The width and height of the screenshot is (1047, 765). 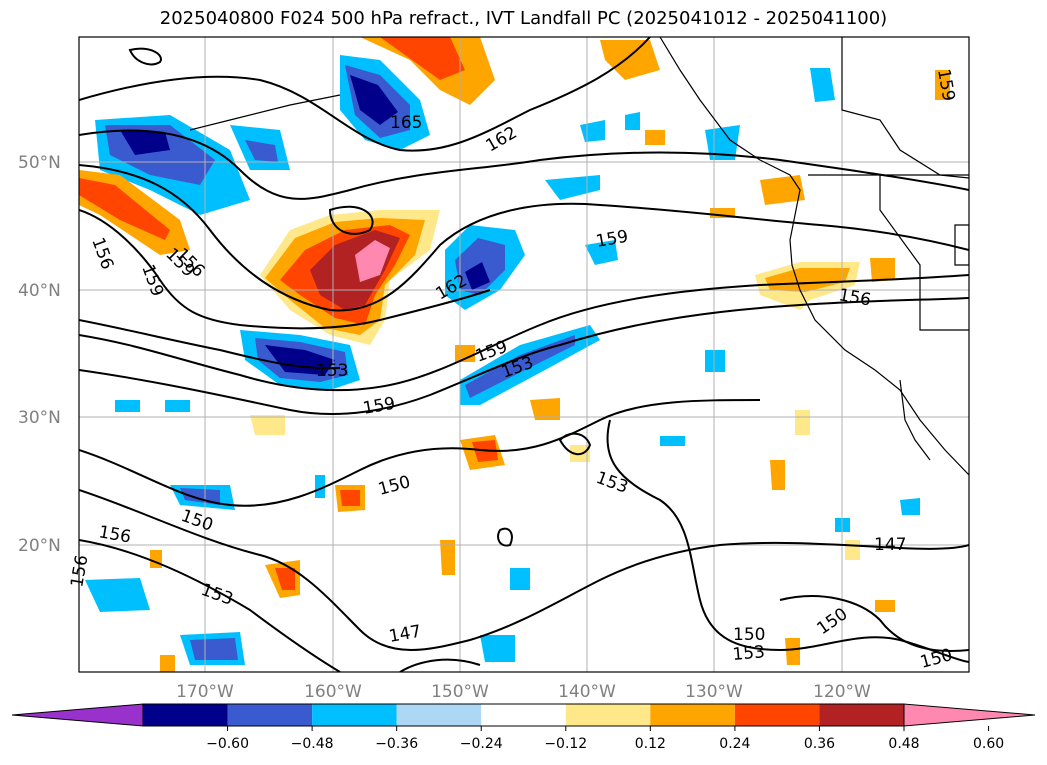 I want to click on lat-label-30n: 30°N, so click(x=39, y=418).